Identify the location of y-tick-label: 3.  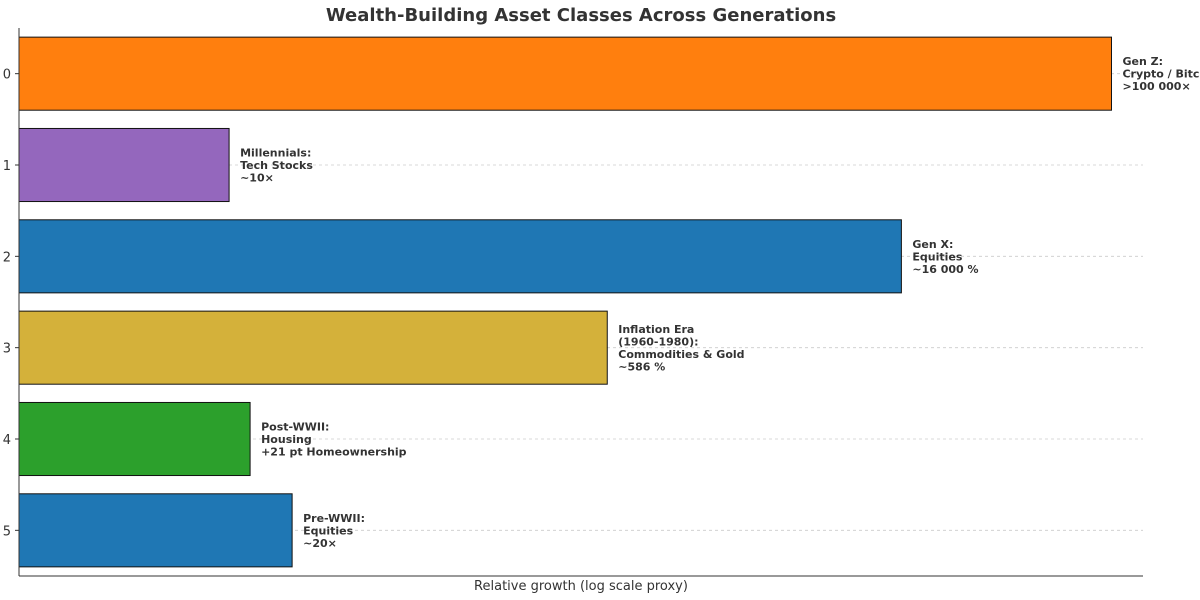
(7, 349).